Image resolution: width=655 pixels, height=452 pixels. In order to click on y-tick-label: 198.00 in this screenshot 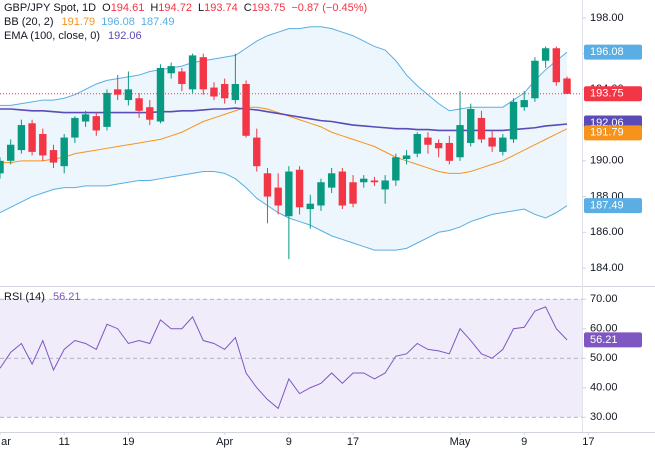, I will do `click(607, 18)`.